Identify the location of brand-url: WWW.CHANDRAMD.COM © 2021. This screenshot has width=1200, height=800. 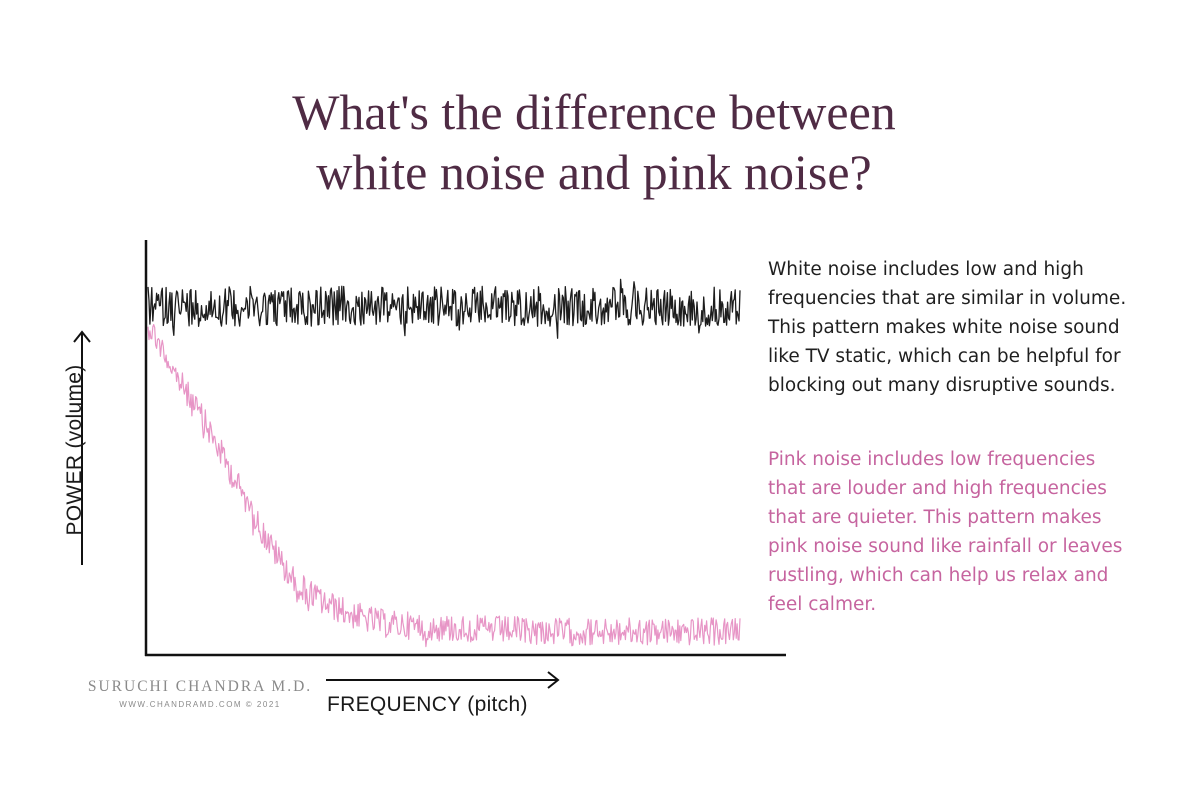
(200, 704).